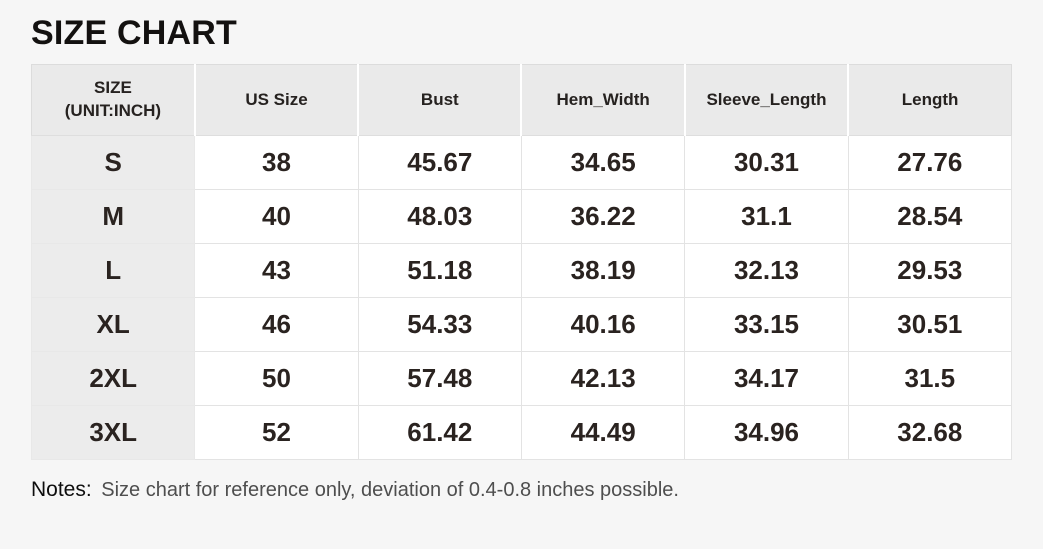 The image size is (1043, 549). What do you see at coordinates (113, 270) in the screenshot?
I see `size-cell: L` at bounding box center [113, 270].